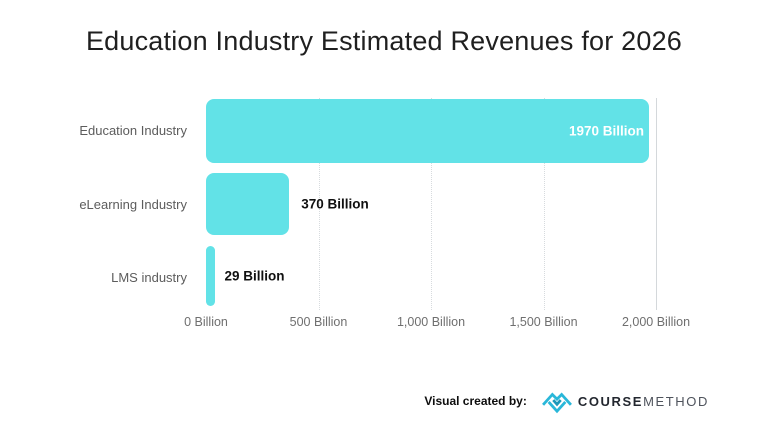 This screenshot has width=768, height=432. Describe the element at coordinates (210, 276) in the screenshot. I see `bar-lms-industry` at that location.